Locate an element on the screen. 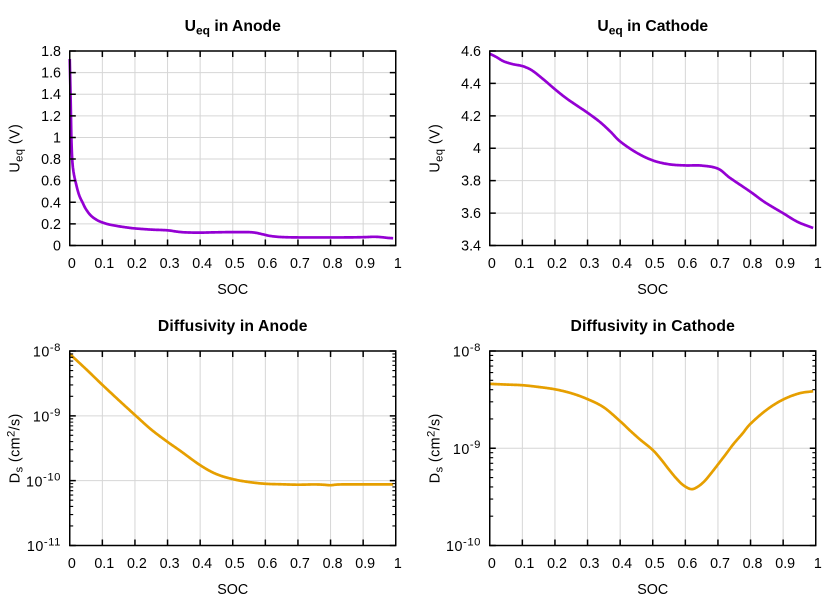 This screenshot has height=605, width=840. svg-text: 4.6 is located at coordinates (471, 52).